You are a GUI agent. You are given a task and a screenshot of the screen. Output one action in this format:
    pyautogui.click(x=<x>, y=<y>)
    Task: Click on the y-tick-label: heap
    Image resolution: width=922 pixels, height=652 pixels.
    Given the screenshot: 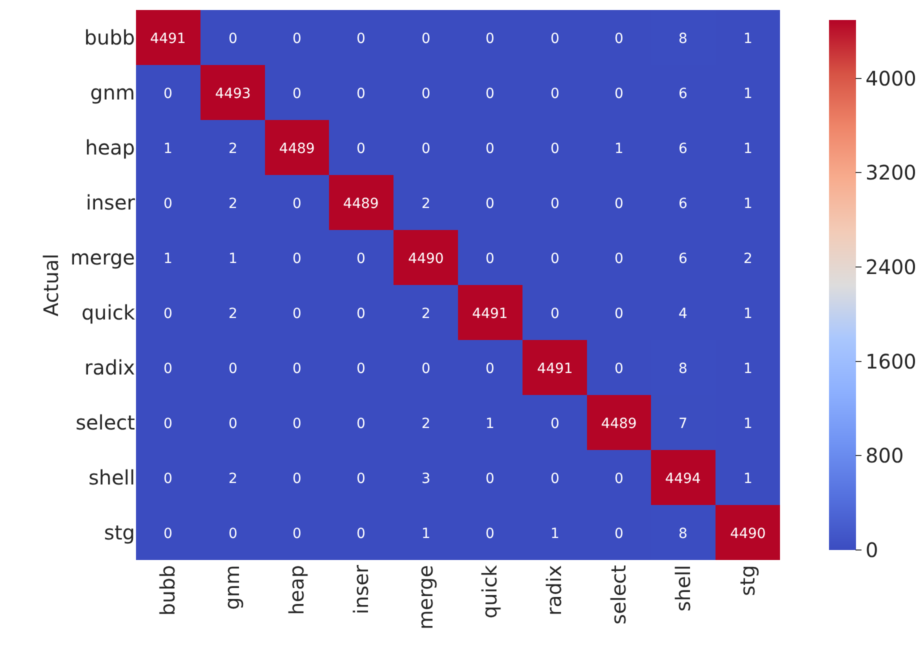 What is the action you would take?
    pyautogui.click(x=110, y=148)
    